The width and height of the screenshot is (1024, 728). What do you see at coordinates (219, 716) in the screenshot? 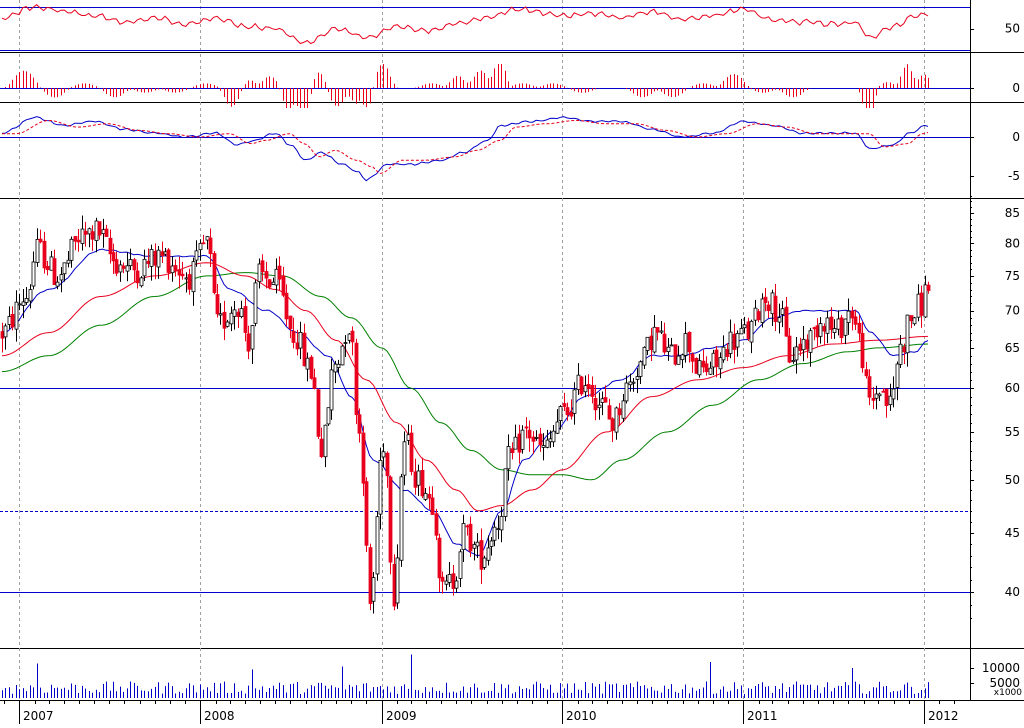
I see `year-label-2008: 2008` at bounding box center [219, 716].